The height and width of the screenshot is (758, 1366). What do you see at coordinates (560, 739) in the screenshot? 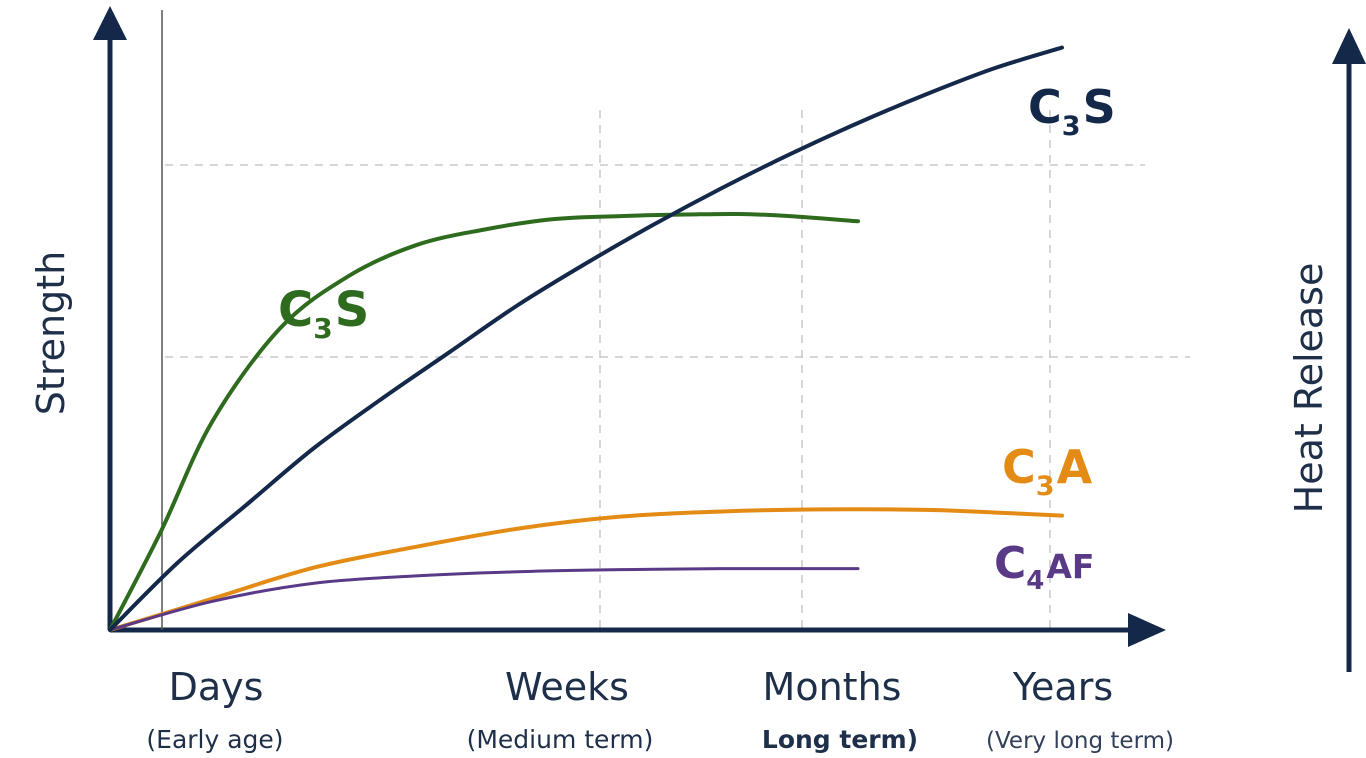
I see `x-tick-sub-1: (Medium term)` at bounding box center [560, 739].